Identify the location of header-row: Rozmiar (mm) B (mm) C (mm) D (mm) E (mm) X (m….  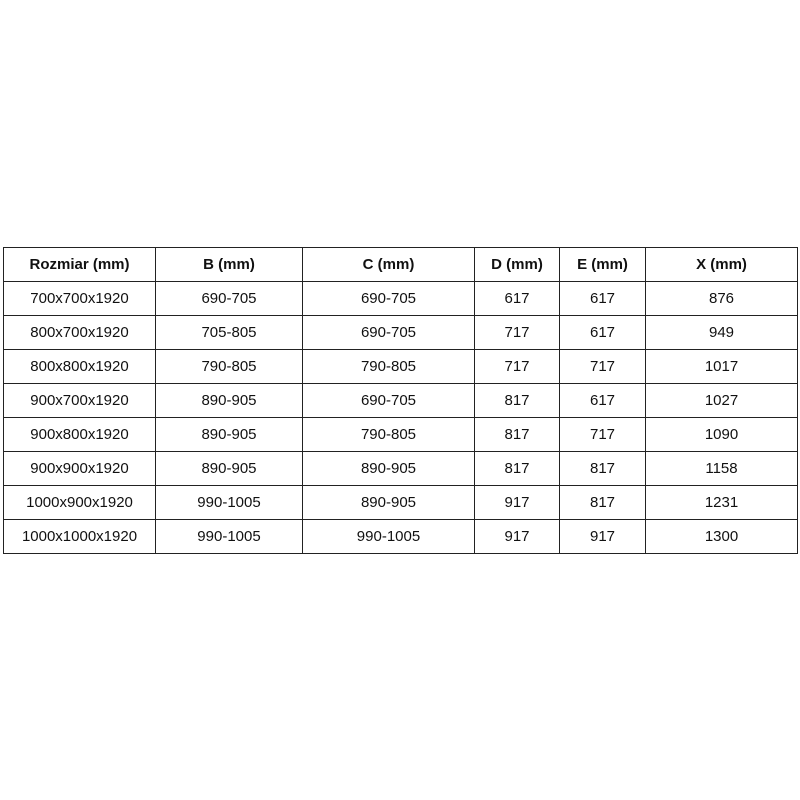
(400, 264).